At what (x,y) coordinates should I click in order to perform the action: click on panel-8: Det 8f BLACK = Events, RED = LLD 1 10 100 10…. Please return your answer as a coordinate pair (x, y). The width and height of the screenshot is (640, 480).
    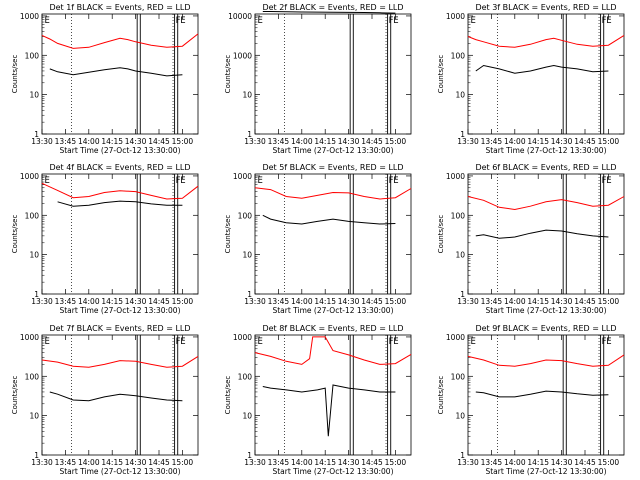
    Looking at the image, I should click on (318, 400).